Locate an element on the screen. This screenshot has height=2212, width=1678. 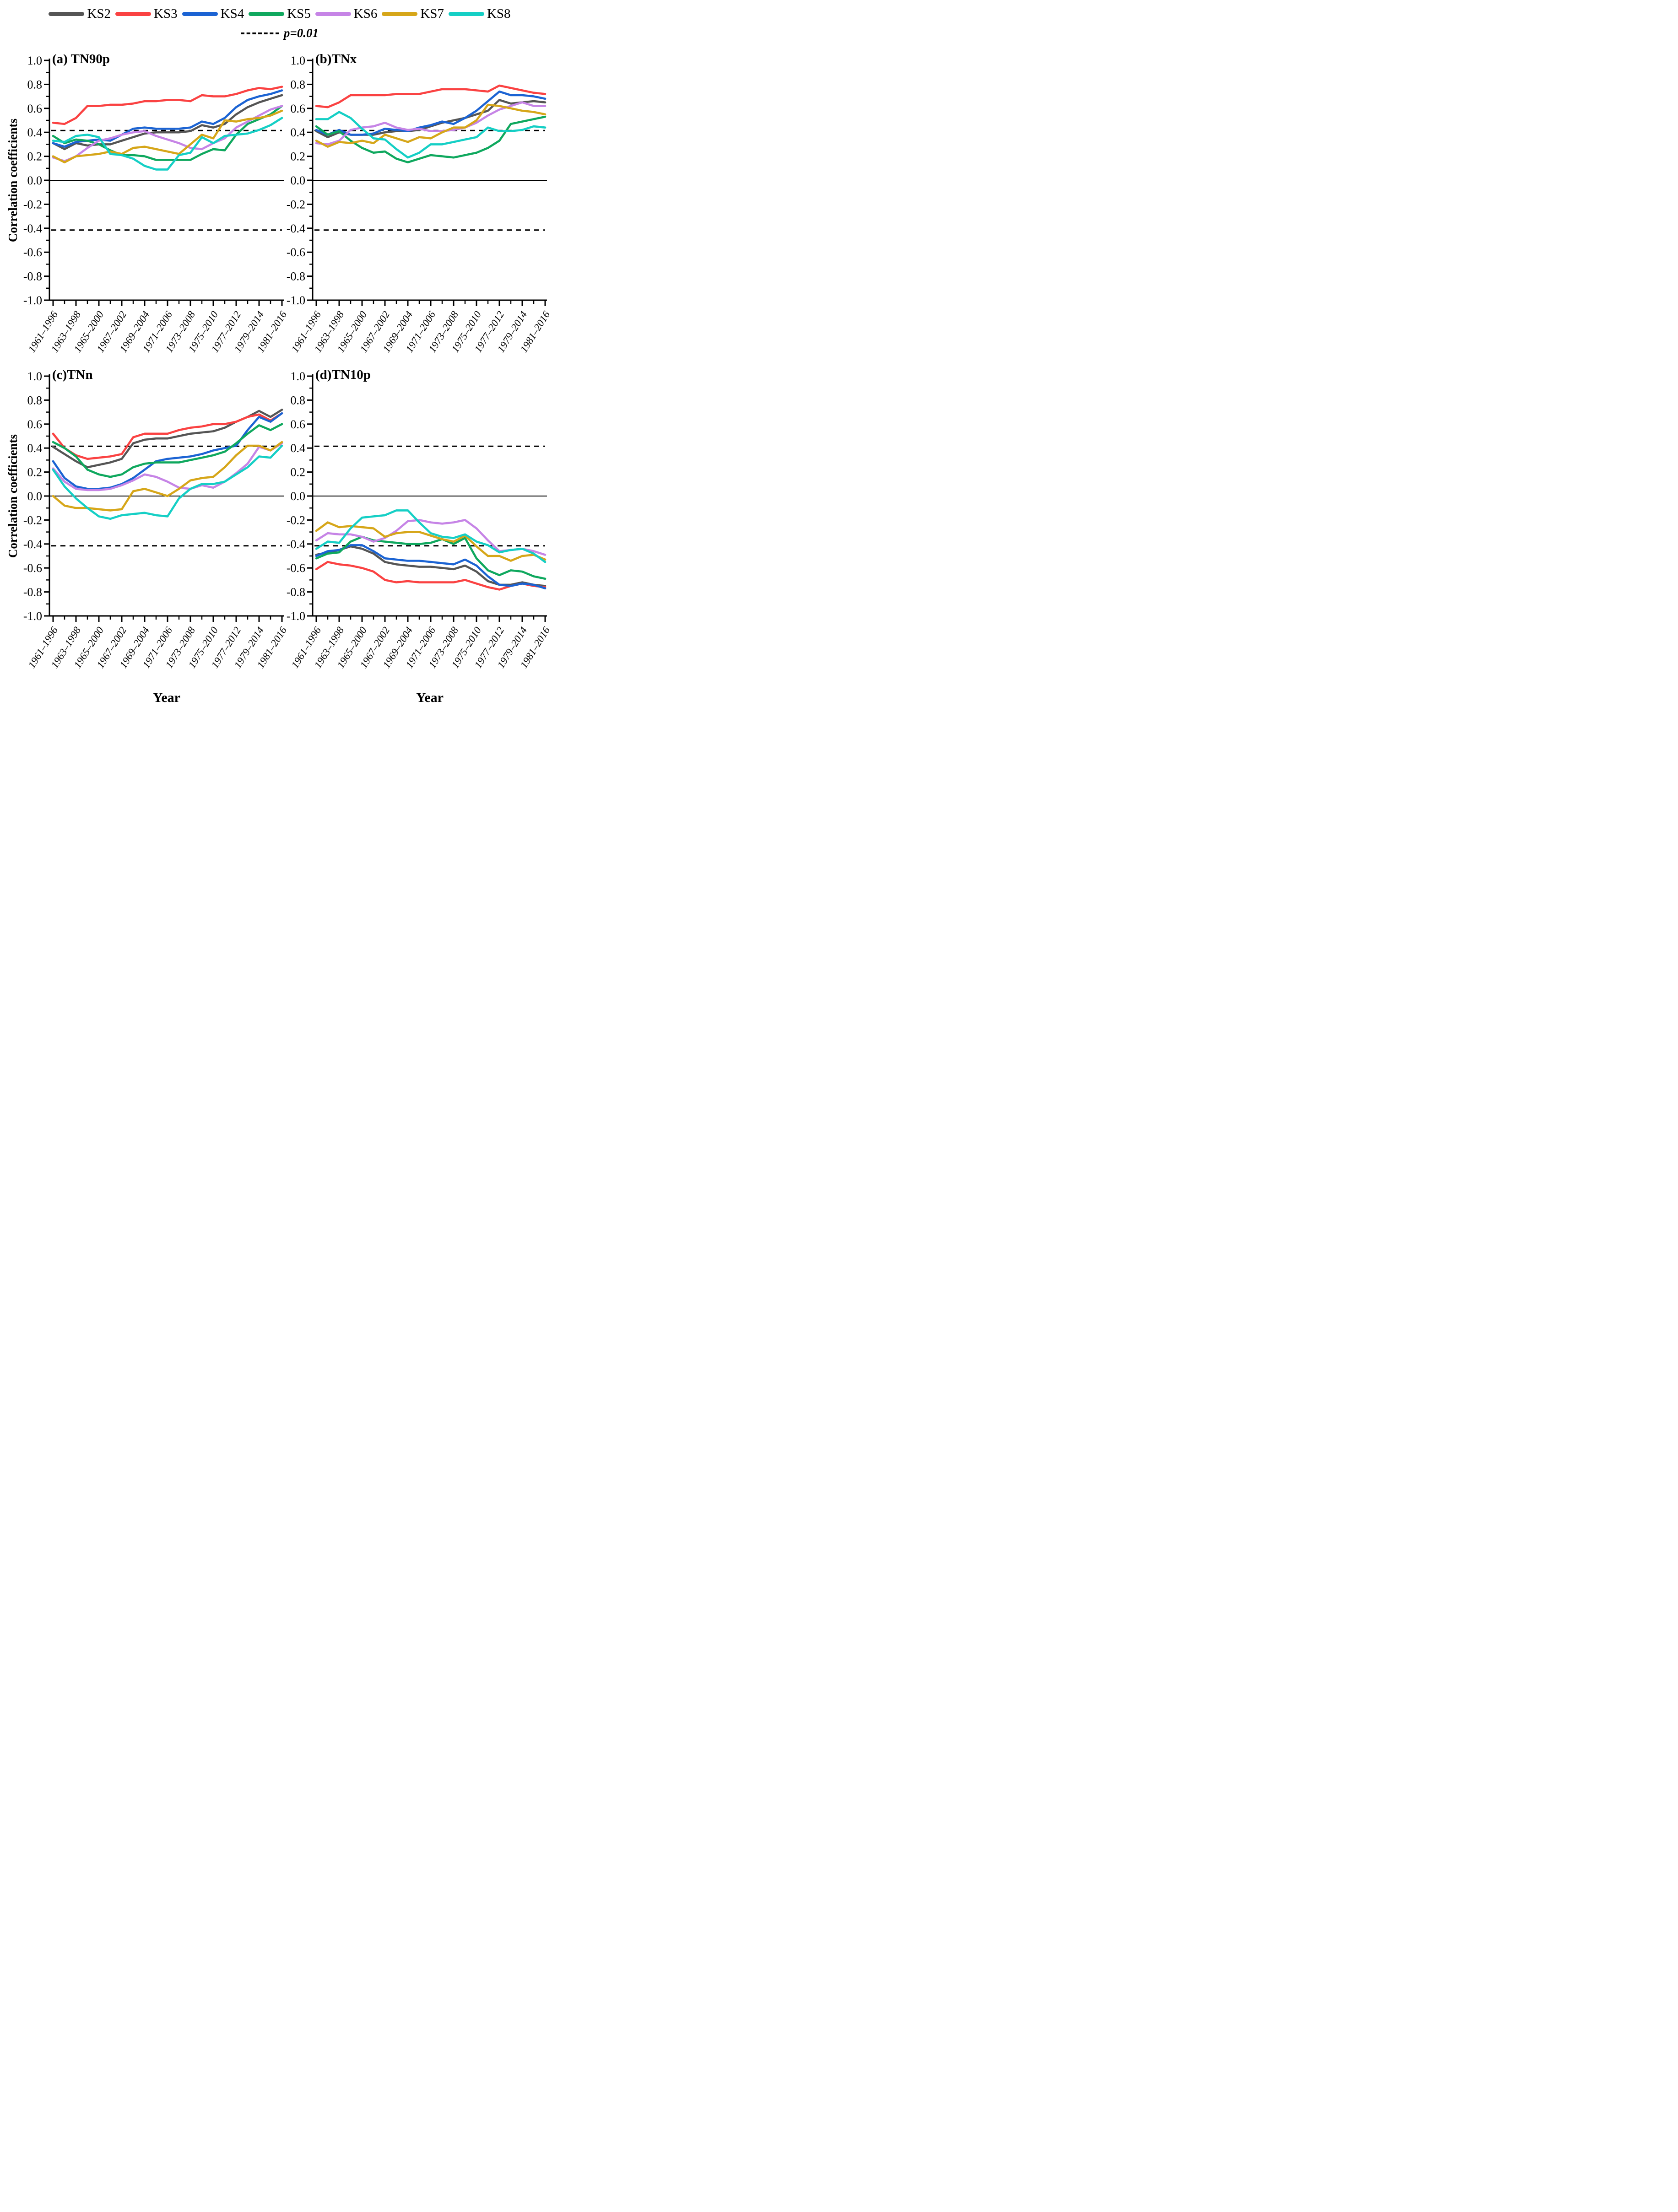
legend-item-ks7: KS7 is located at coordinates (413, 14).